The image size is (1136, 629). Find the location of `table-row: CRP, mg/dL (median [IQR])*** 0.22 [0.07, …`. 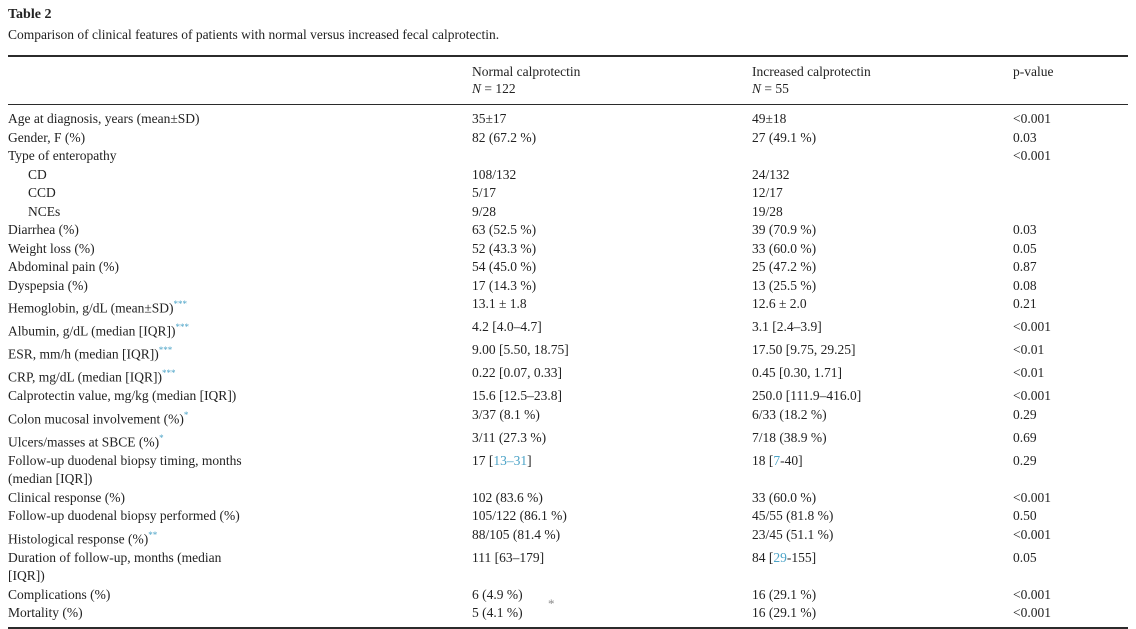

table-row: CRP, mg/dL (median [IQR])*** 0.22 [0.07, … is located at coordinates (568, 375).